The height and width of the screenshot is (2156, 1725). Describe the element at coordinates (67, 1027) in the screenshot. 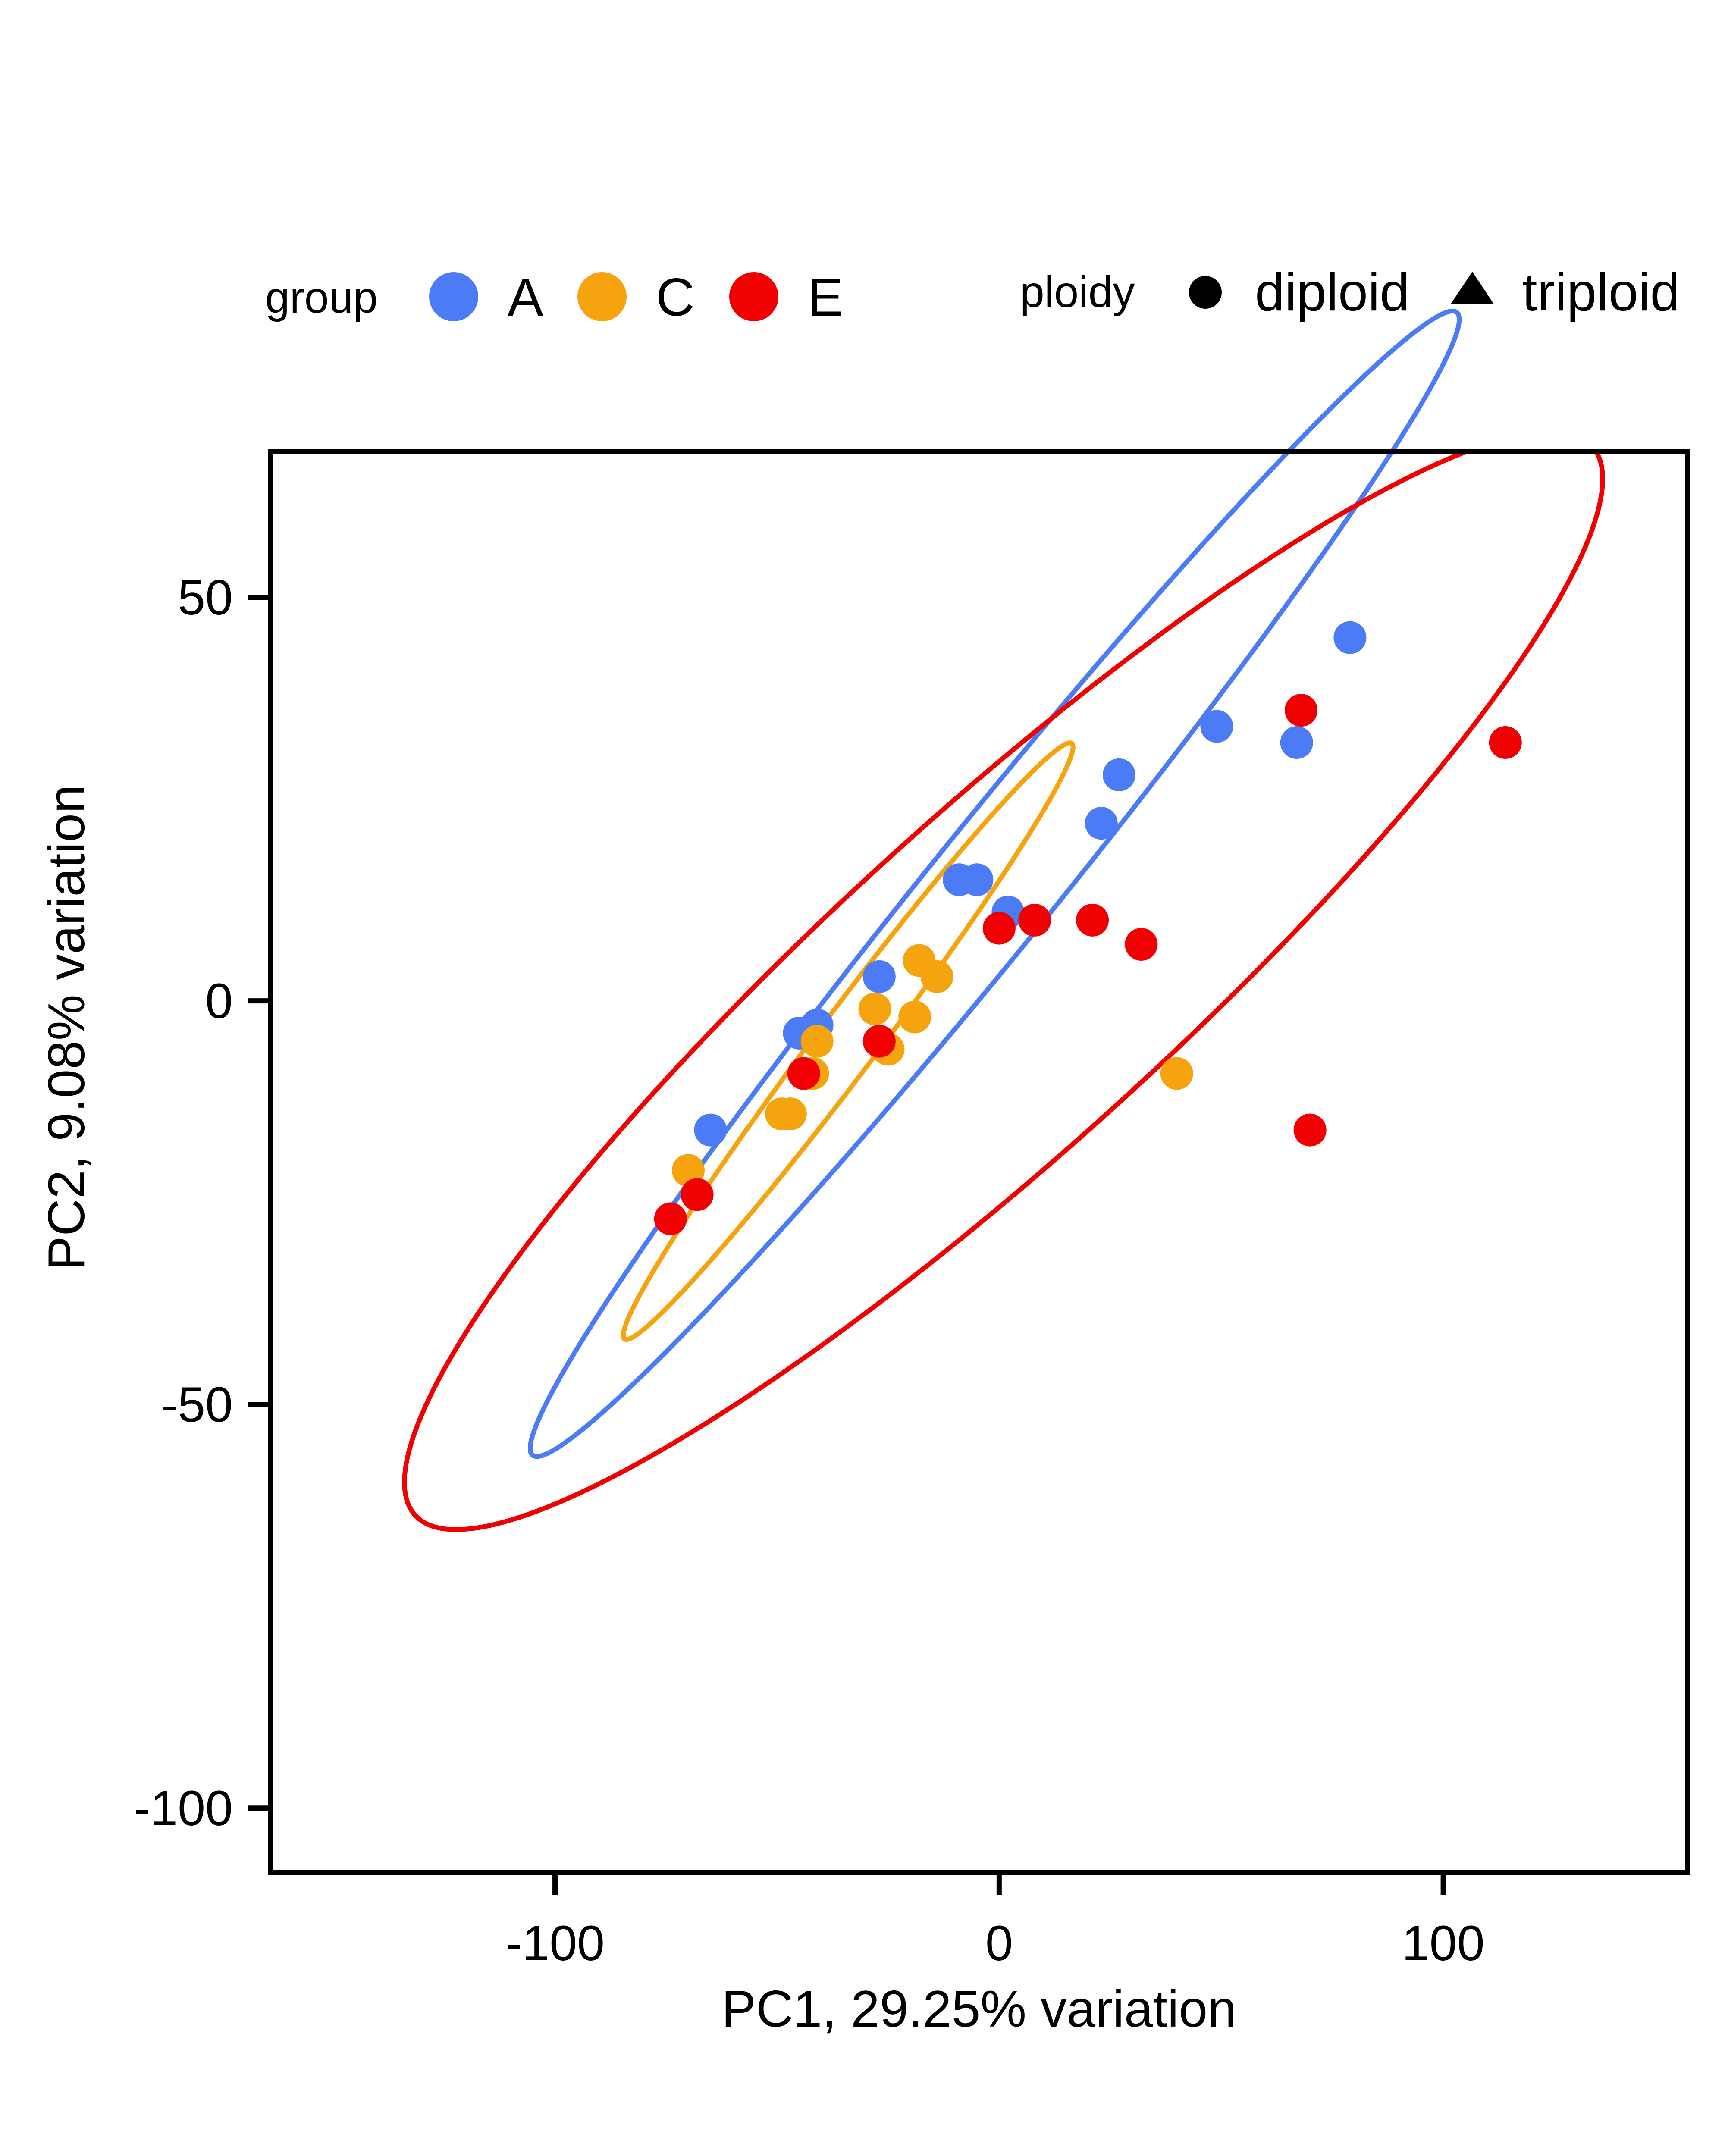

I see `y-axis-label: PC2, 9.08% variation` at that location.